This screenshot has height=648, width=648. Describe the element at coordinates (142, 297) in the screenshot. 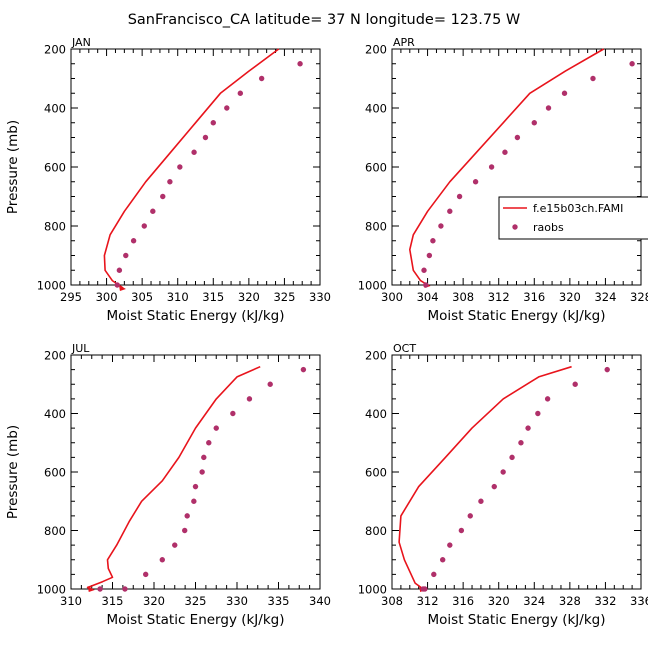

I see `x-tick-label: 305` at that location.